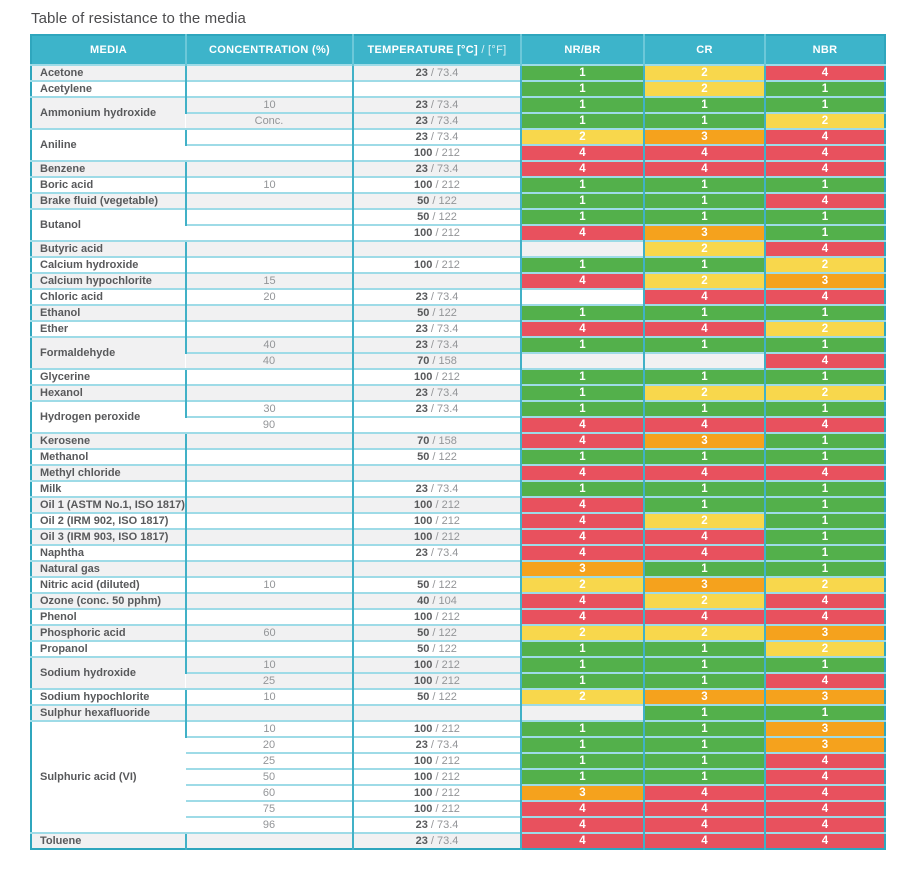  What do you see at coordinates (269, 632) in the screenshot?
I see `concentration-cell: 60` at bounding box center [269, 632].